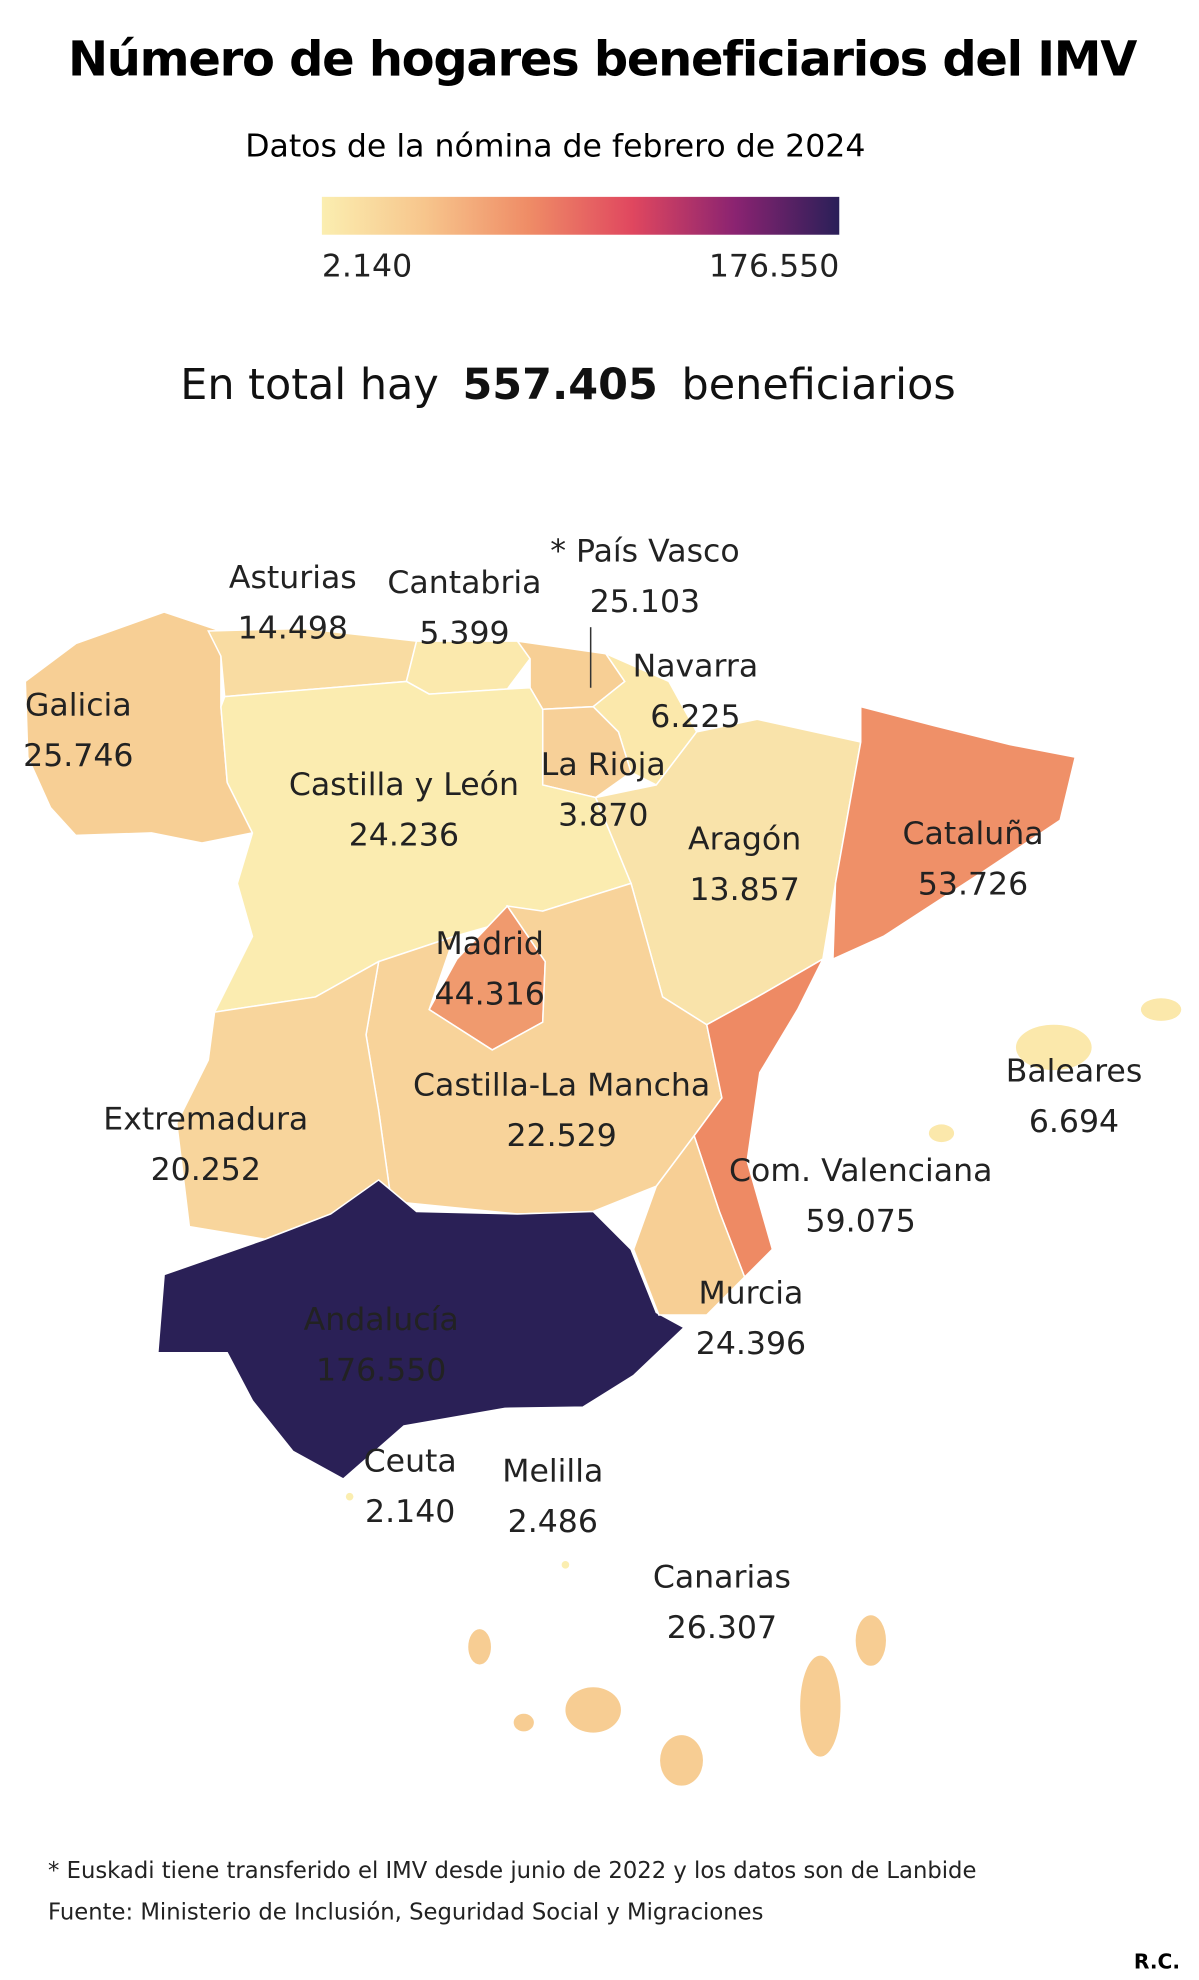 The height and width of the screenshot is (1980, 1199). I want to click on region-value: 59.075, so click(861, 1222).